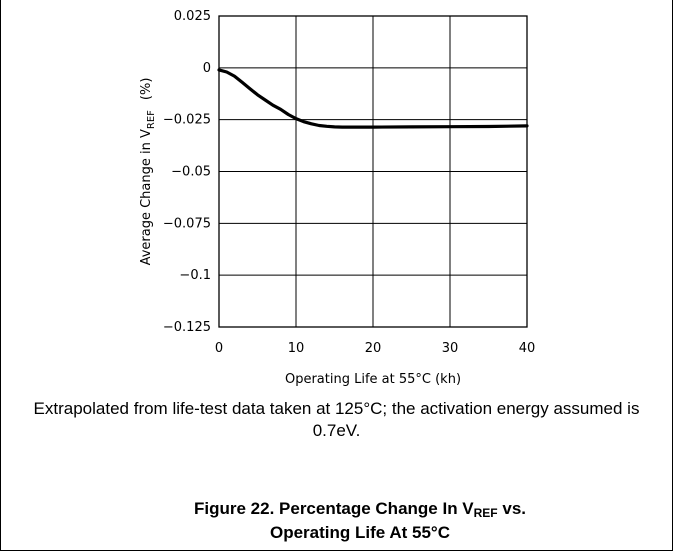 This screenshot has height=552, width=673. I want to click on x-tick-label: 0, so click(219, 348).